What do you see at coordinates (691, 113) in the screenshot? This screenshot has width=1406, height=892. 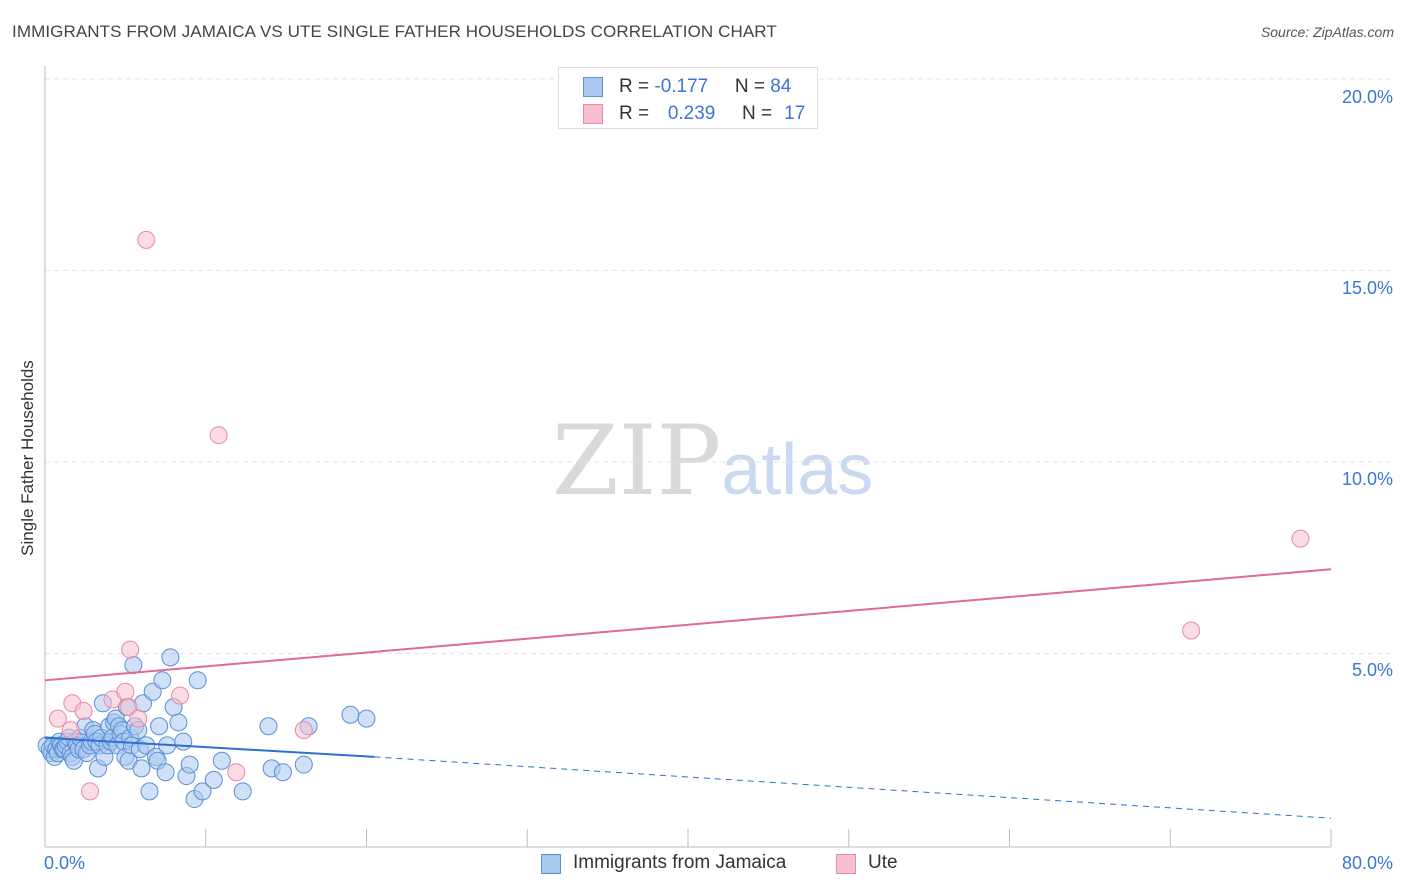 I see `legend-r-value: 0.239` at bounding box center [691, 113].